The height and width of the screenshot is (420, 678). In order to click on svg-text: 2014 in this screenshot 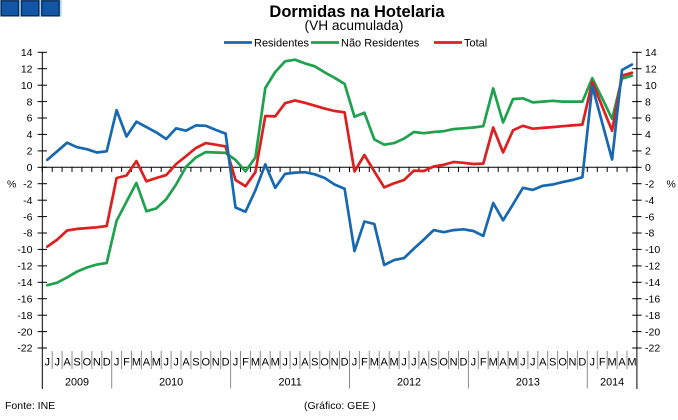, I will do `click(612, 383)`.